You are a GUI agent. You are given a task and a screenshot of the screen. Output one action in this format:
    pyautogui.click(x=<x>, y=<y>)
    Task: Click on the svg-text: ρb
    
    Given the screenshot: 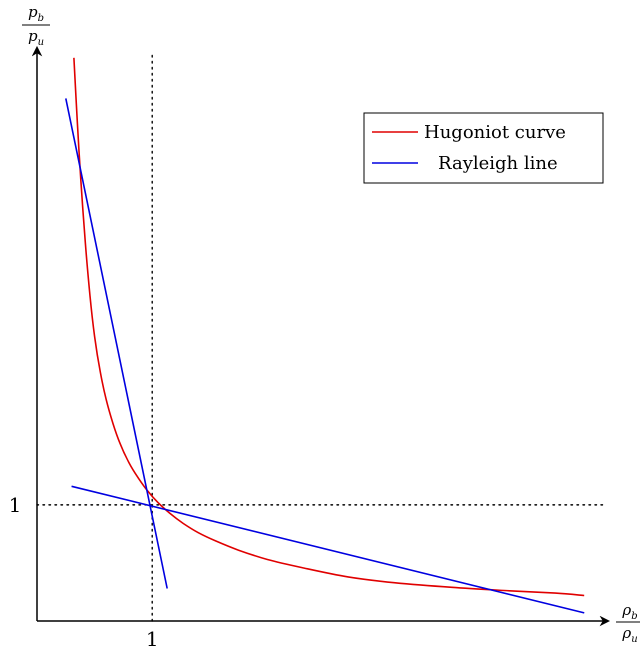 What is the action you would take?
    pyautogui.click(x=629, y=611)
    